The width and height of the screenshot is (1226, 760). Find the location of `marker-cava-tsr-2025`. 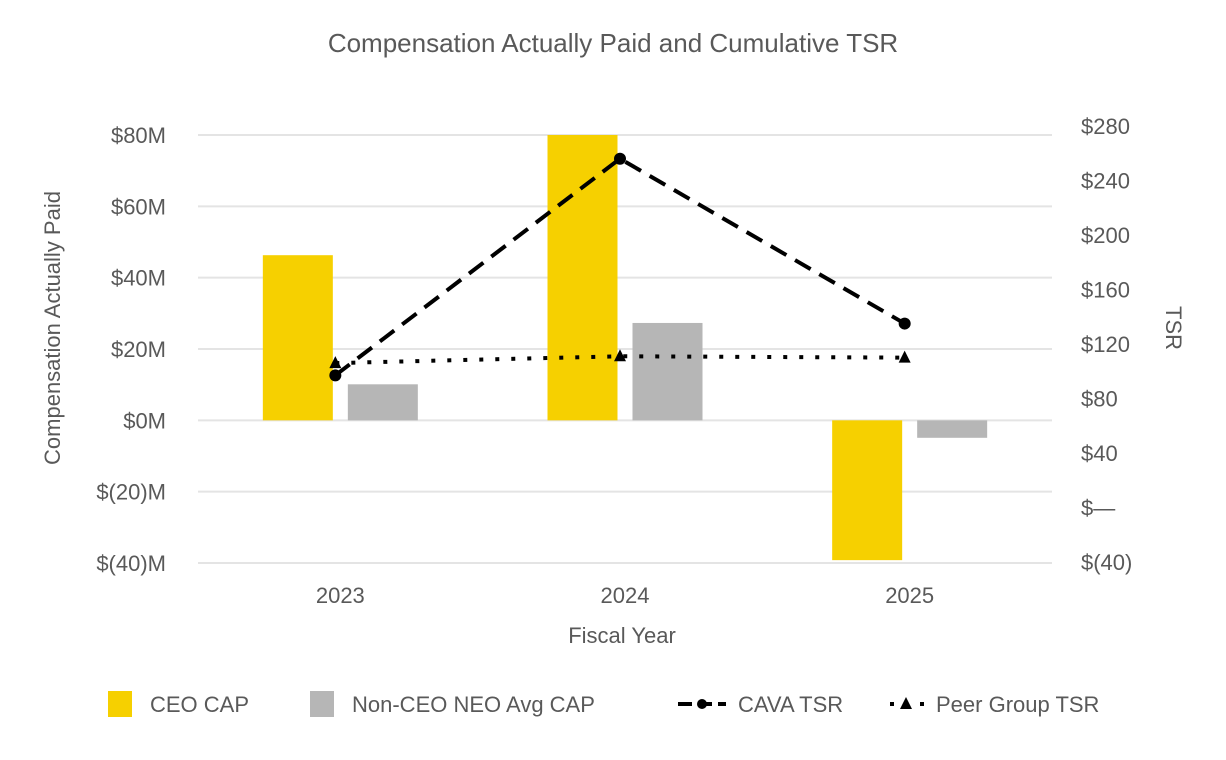

marker-cava-tsr-2025 is located at coordinates (904, 323).